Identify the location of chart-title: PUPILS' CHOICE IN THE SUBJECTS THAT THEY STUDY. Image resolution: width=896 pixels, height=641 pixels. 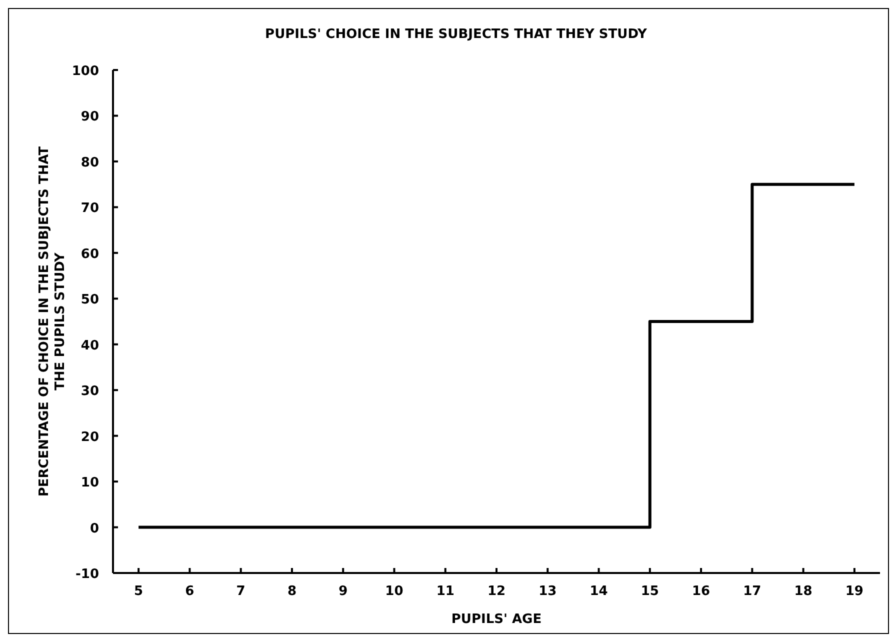
(456, 34).